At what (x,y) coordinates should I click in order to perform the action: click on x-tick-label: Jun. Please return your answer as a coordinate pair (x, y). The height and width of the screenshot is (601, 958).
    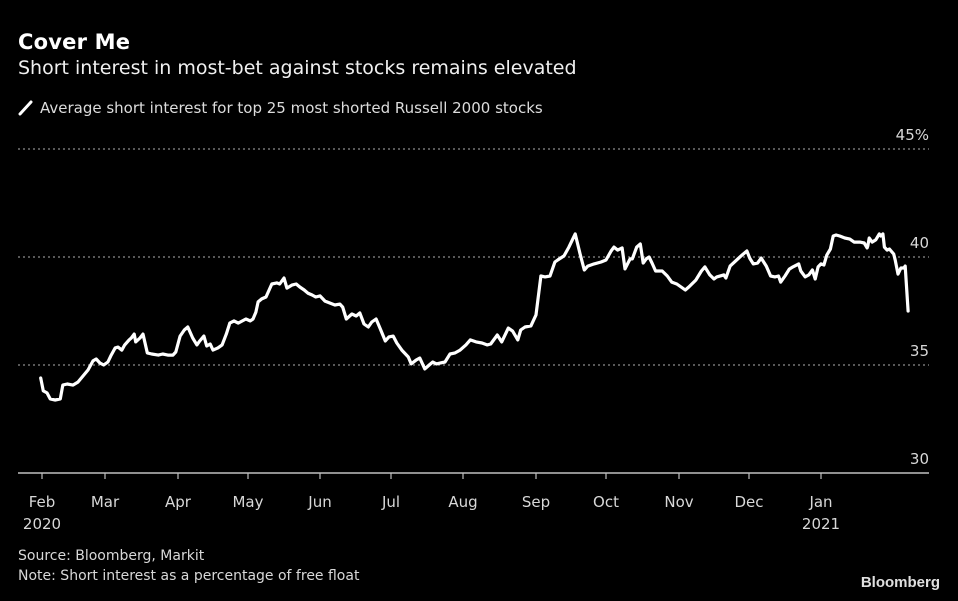
    Looking at the image, I should click on (319, 502).